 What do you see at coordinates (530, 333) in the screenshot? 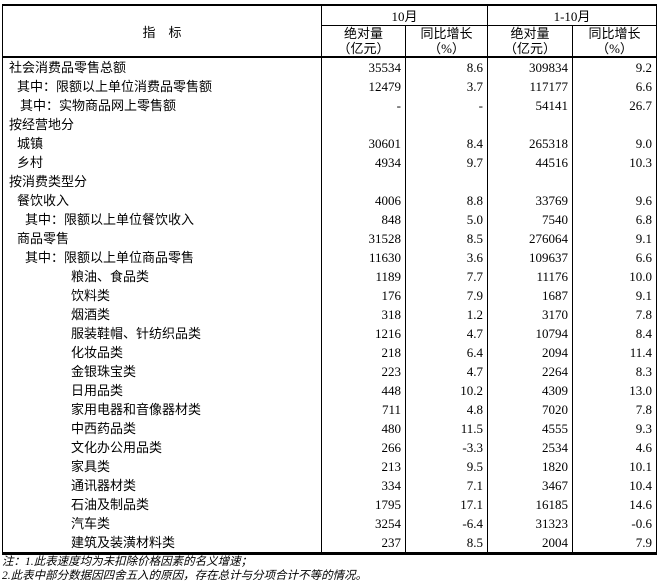
I see `ytd-absolute-cell: 10794` at bounding box center [530, 333].